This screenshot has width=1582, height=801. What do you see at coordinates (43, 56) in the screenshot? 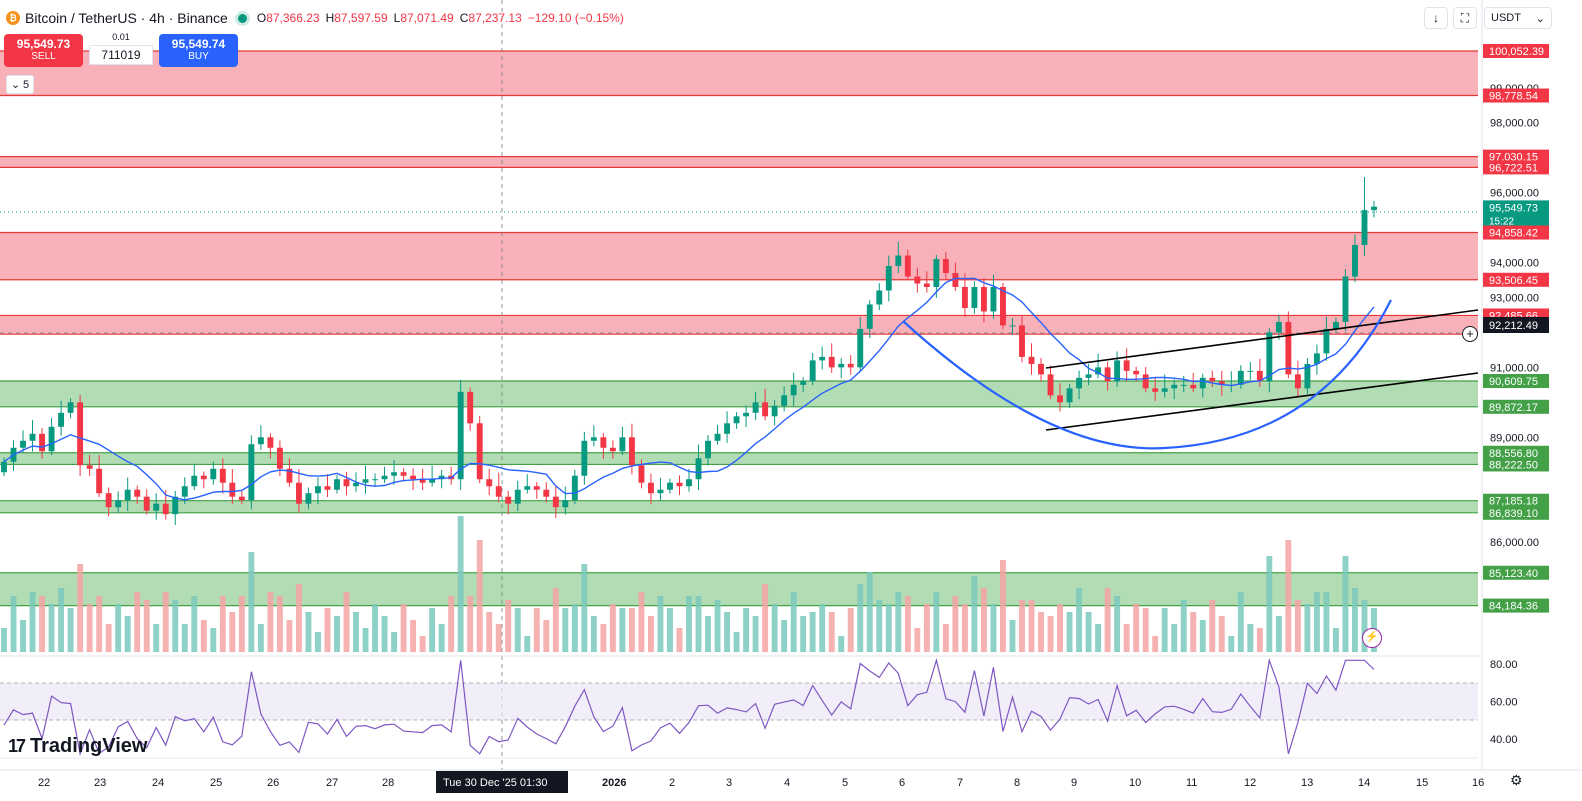
I see `sell-label: SELL` at bounding box center [43, 56].